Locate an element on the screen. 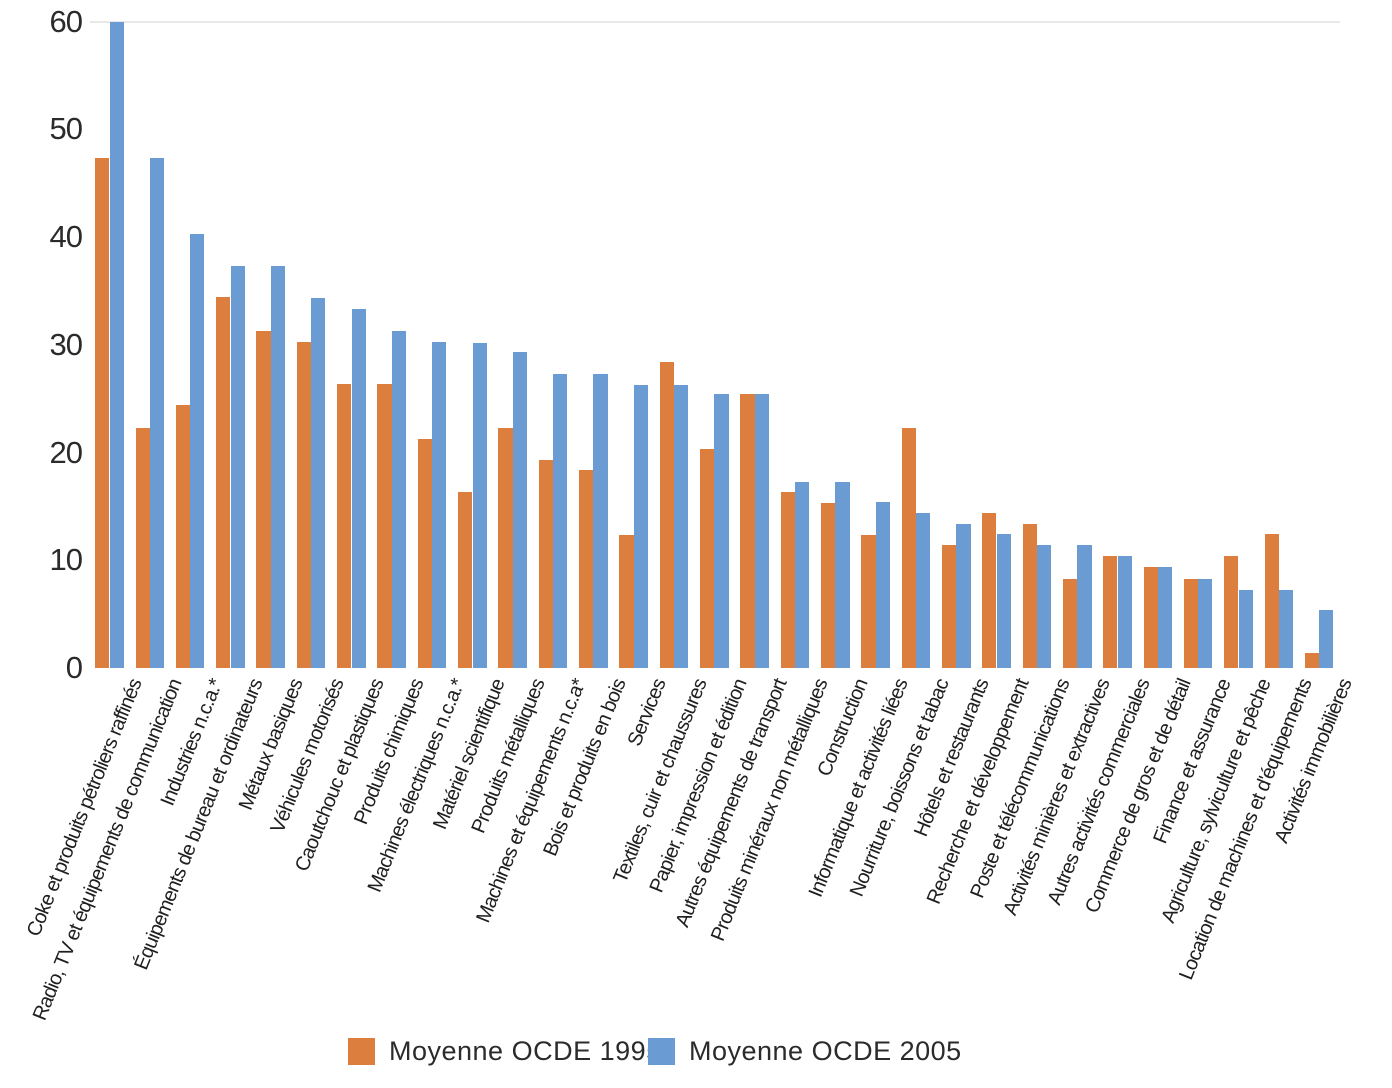 The image size is (1392, 1088). y-tick-20: 20 is located at coordinates (66, 452).